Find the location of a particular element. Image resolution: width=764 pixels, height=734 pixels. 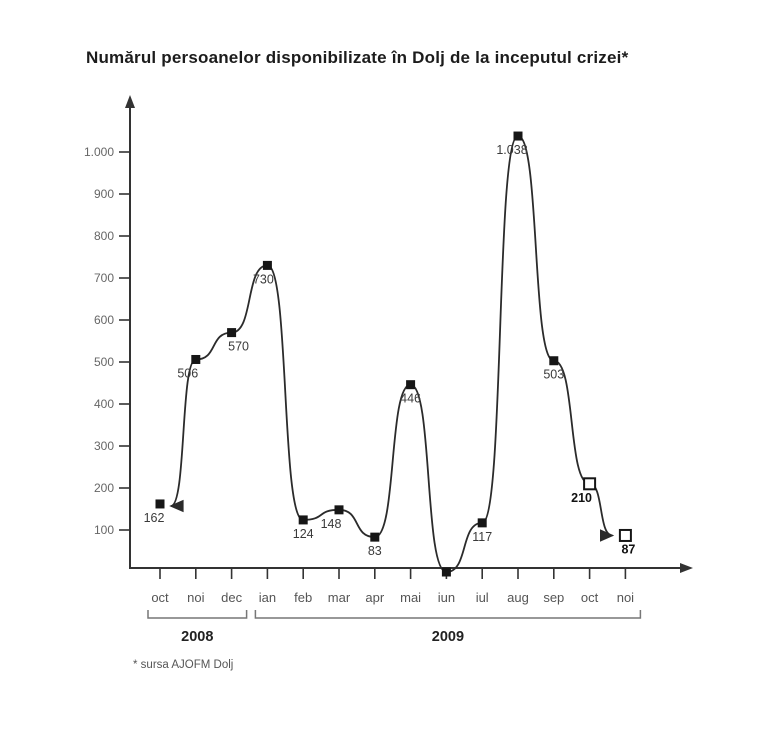

x-tick-label: sep is located at coordinates (553, 597).